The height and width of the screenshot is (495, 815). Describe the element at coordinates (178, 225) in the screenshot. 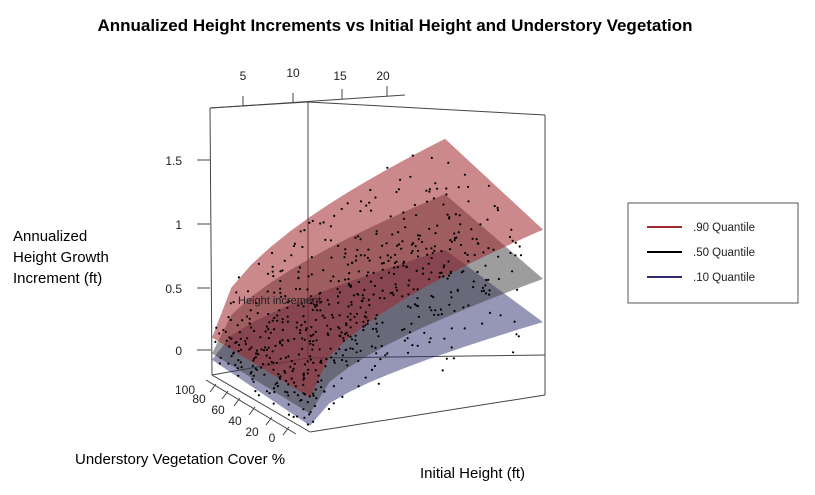

I see `z-tick-label: 1` at that location.